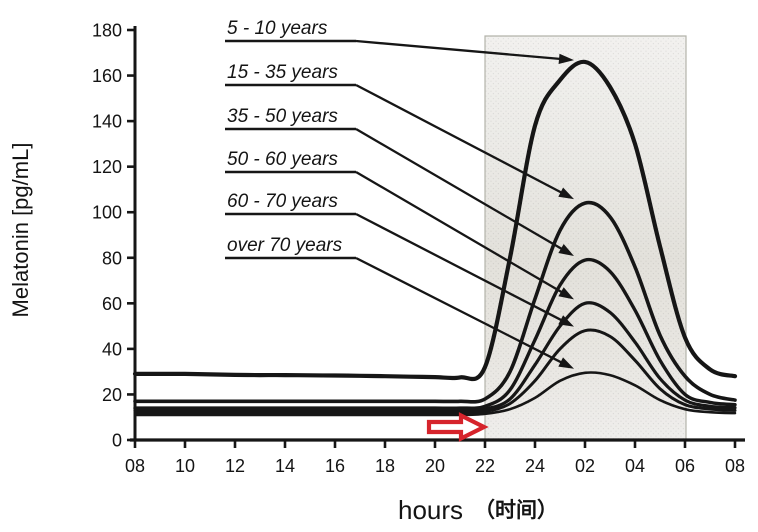 This screenshot has height=532, width=758. What do you see at coordinates (112, 349) in the screenshot?
I see `y-tick-label: 40` at bounding box center [112, 349].